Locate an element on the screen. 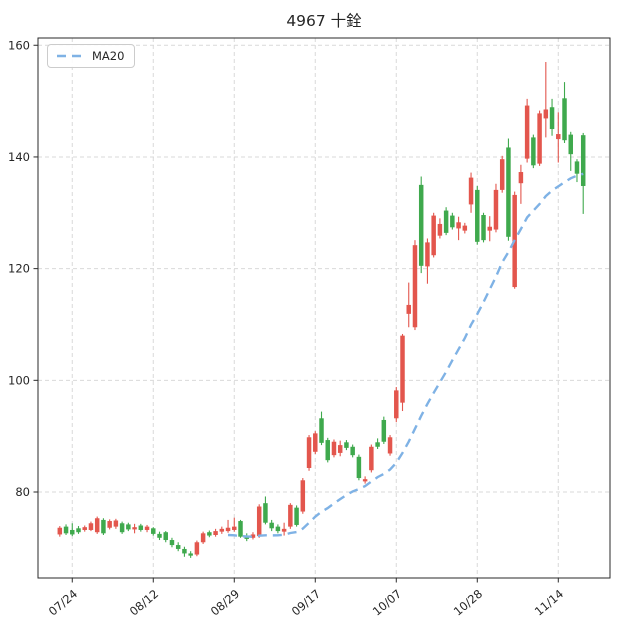 This screenshot has height=633, width=621. y-tick-label: 80 is located at coordinates (22, 492).